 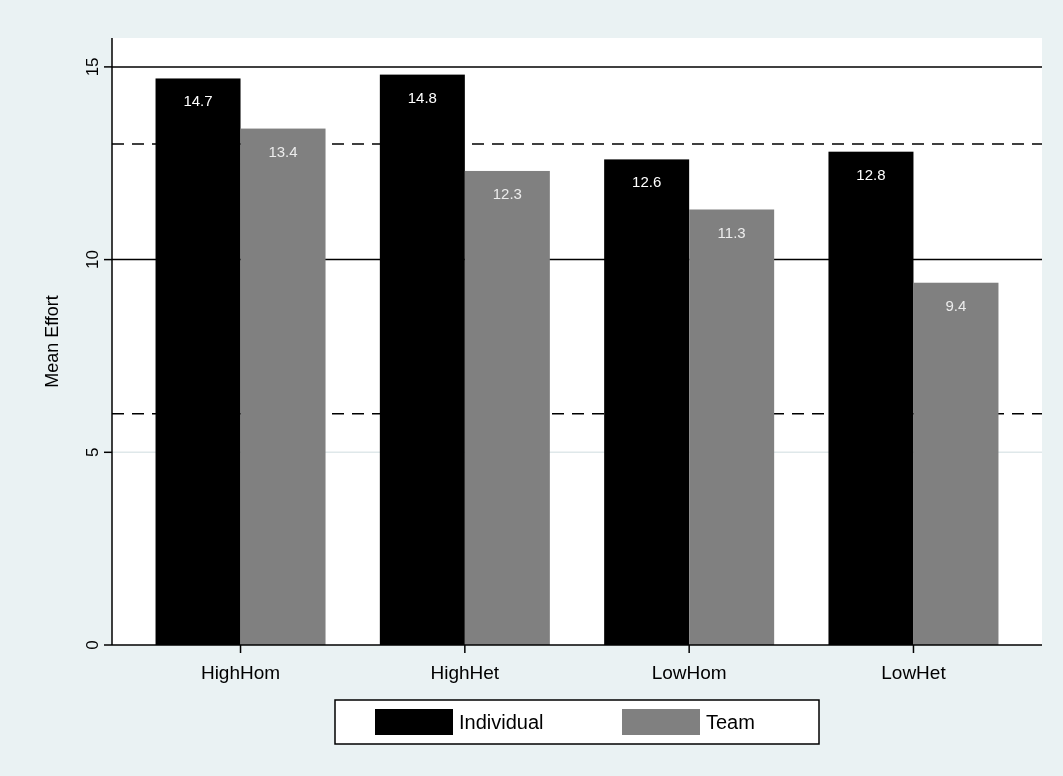 I want to click on data-label: 11.3, so click(x=731, y=232).